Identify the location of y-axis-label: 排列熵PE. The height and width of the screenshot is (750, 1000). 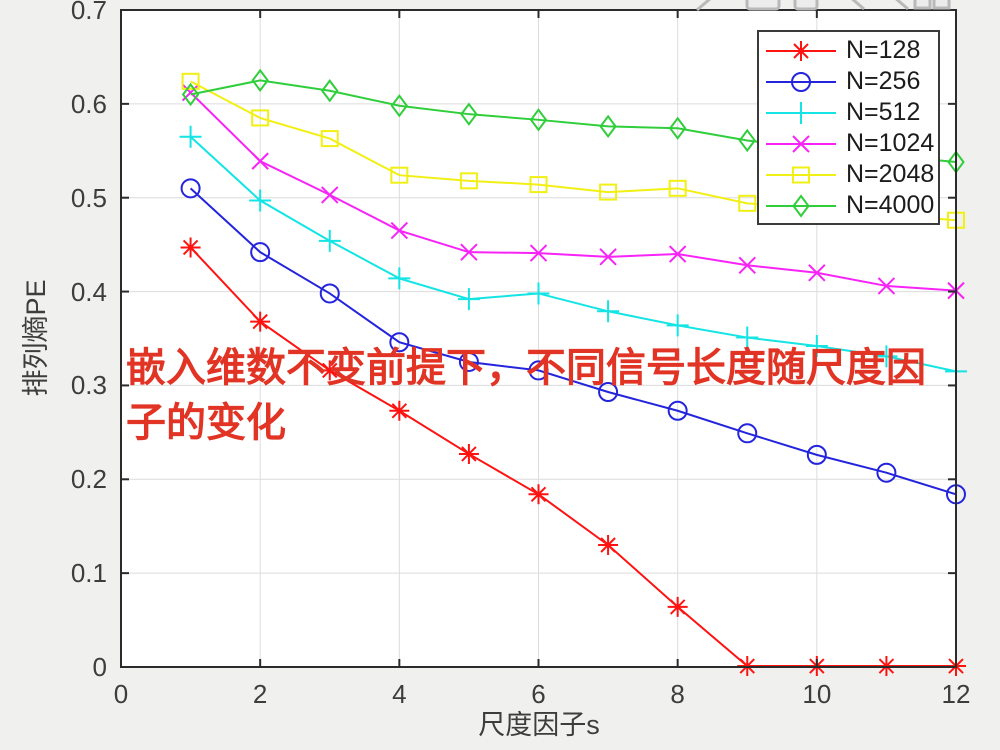
(36, 338).